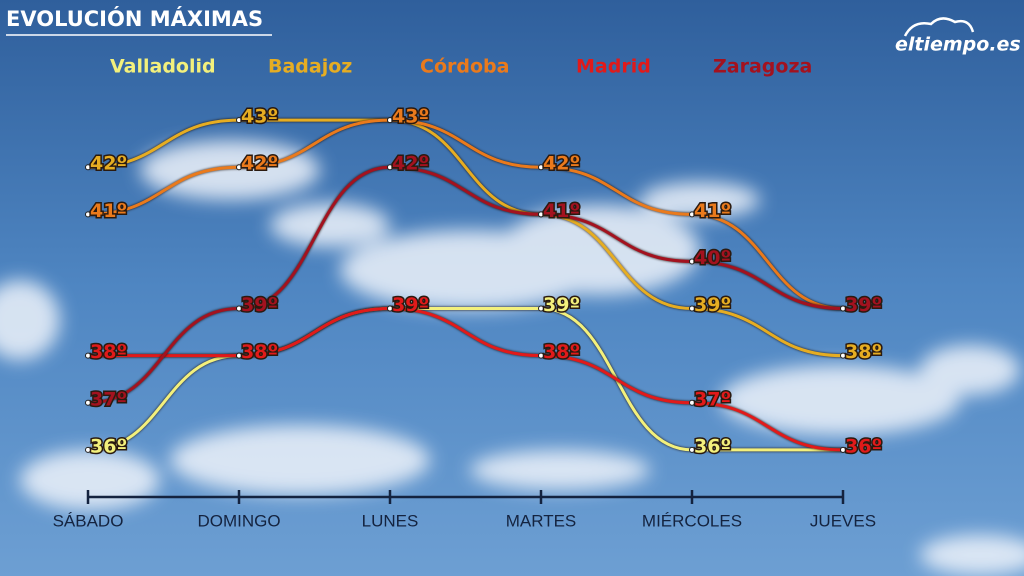  Describe the element at coordinates (958, 45) in the screenshot. I see `logo-text: eltiempo.es` at that location.